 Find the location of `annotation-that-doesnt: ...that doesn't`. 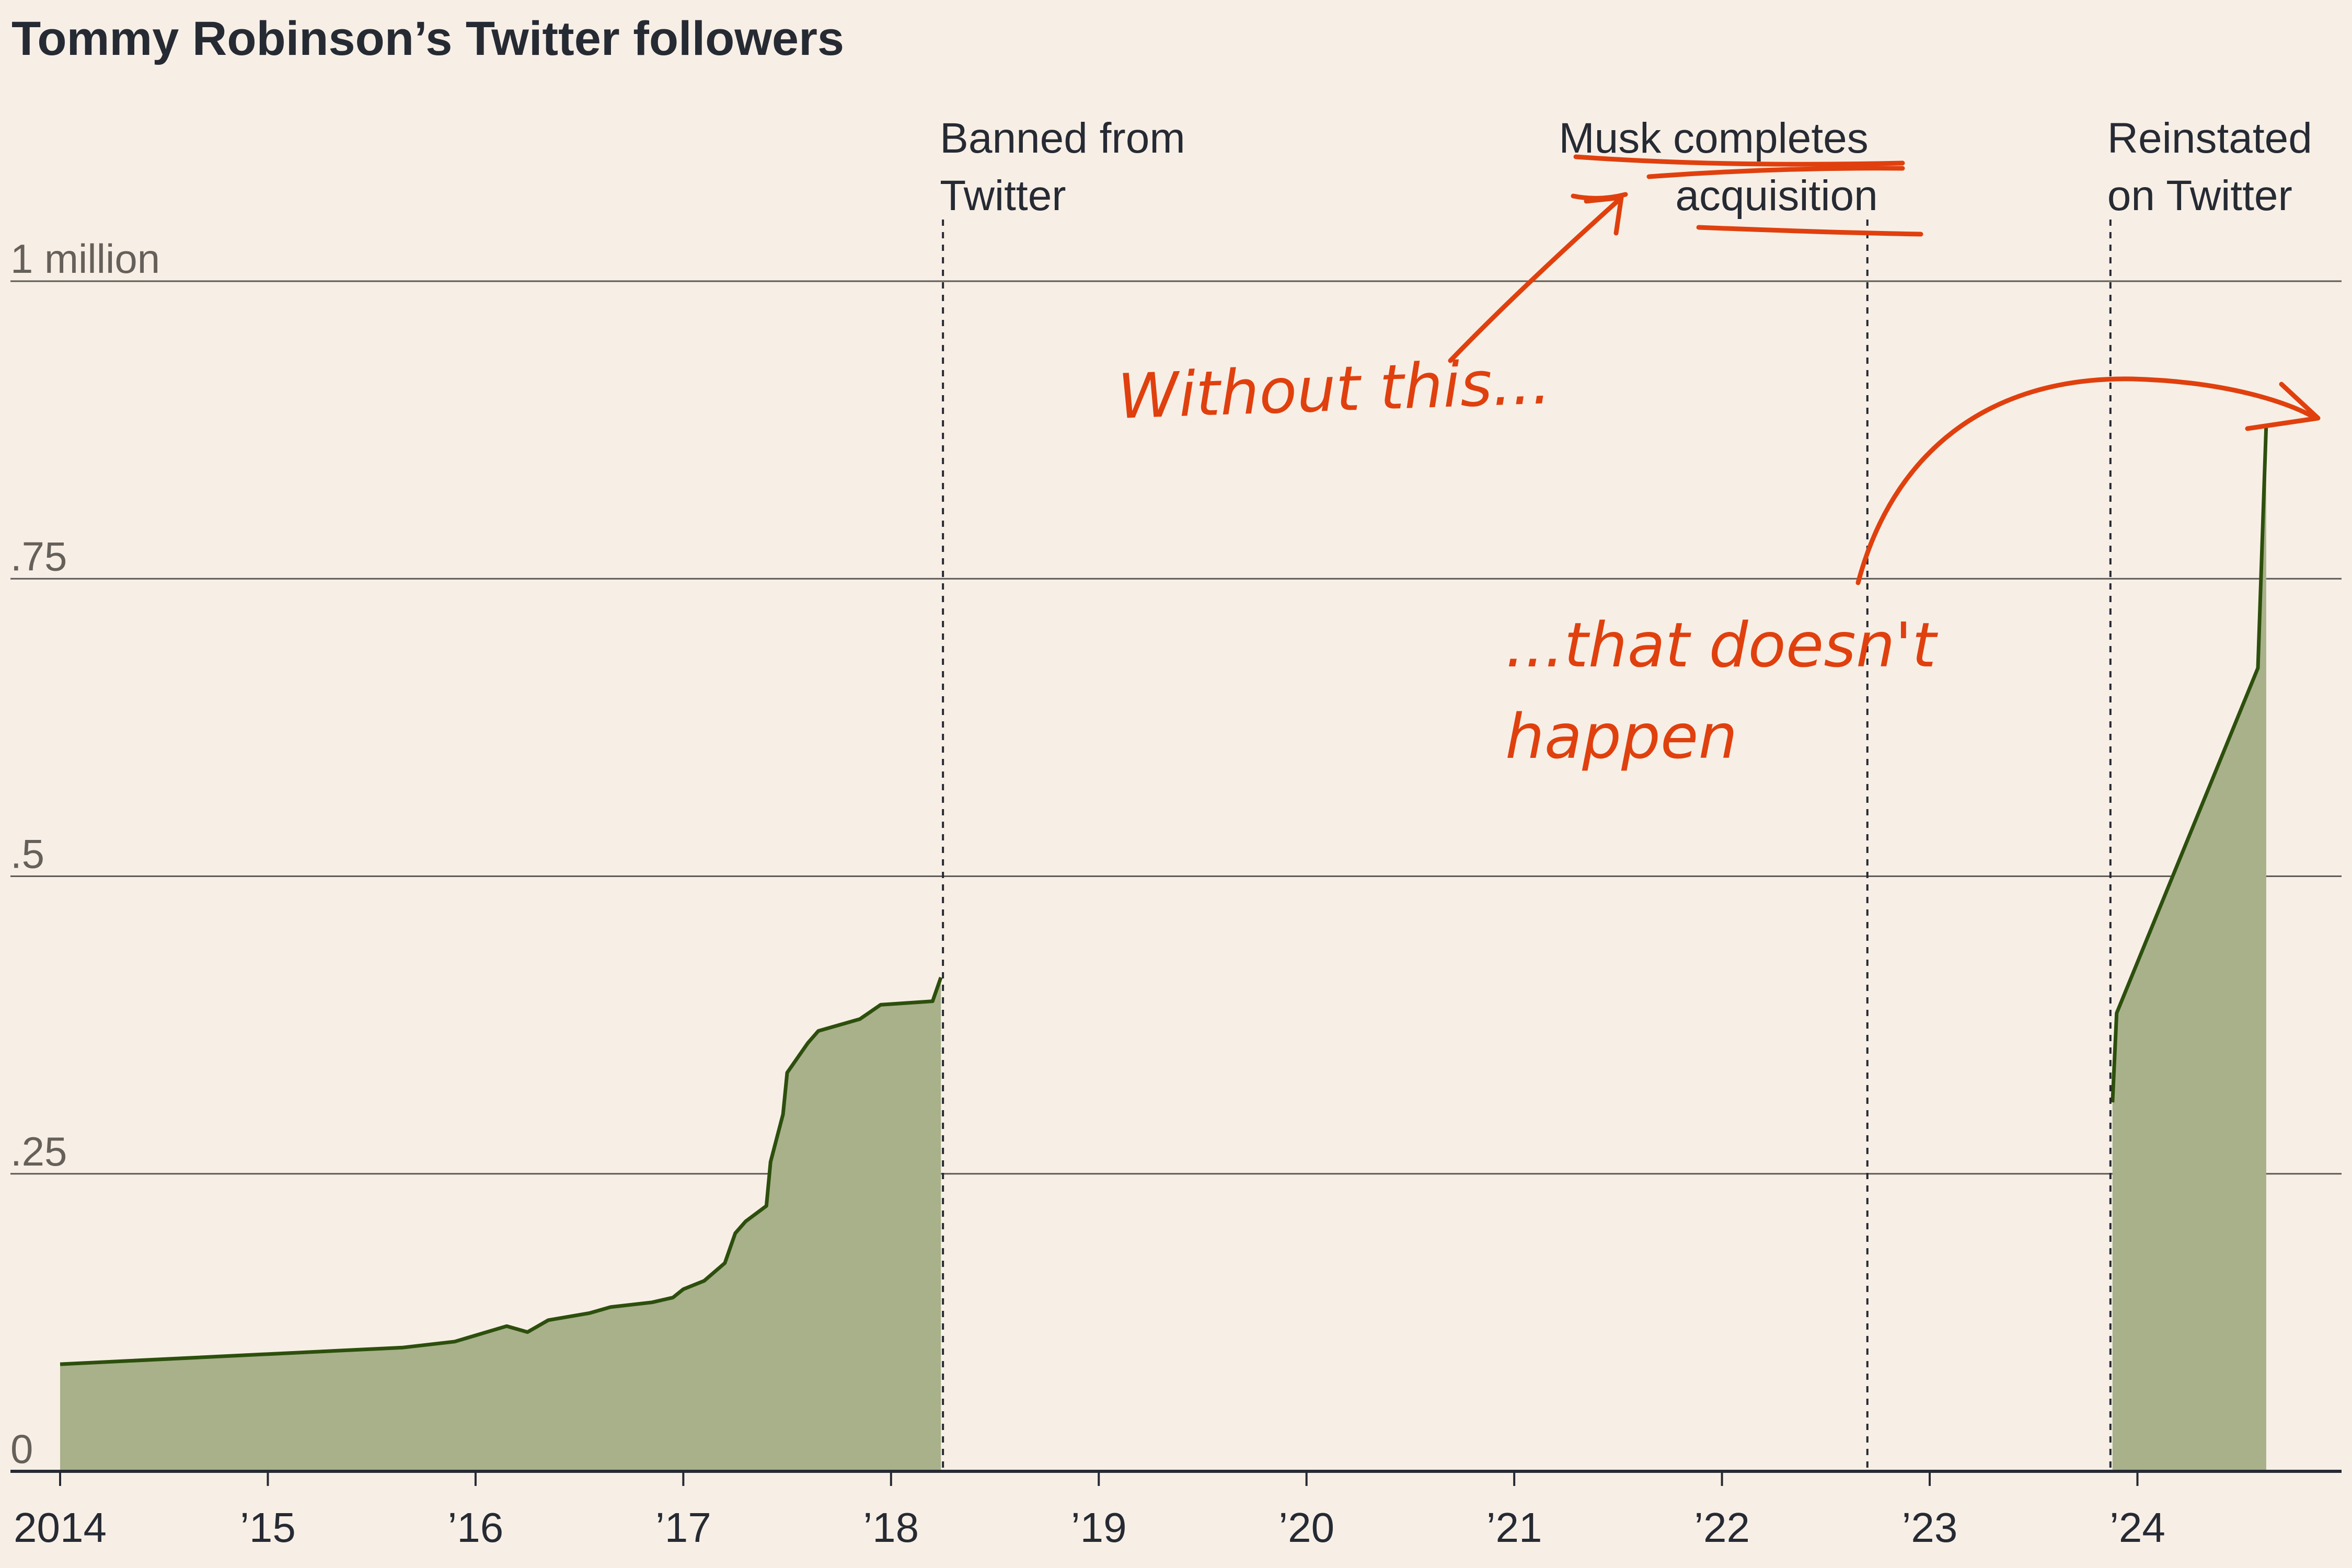

annotation-that-doesnt: ...that doesn't is located at coordinates (1721, 645).